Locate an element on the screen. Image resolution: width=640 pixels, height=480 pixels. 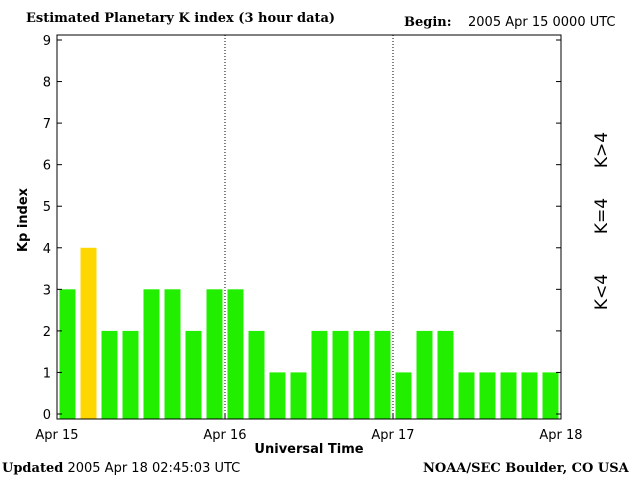
y-axis-label: Kp index is located at coordinates (23, 219).